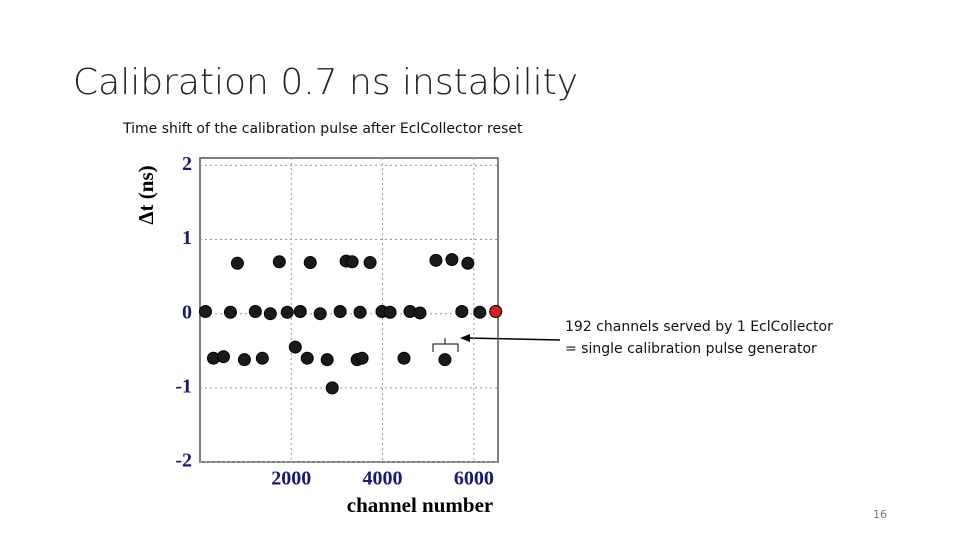 This screenshot has width=960, height=540. Describe the element at coordinates (183, 386) in the screenshot. I see `y-tick-label: -1` at that location.